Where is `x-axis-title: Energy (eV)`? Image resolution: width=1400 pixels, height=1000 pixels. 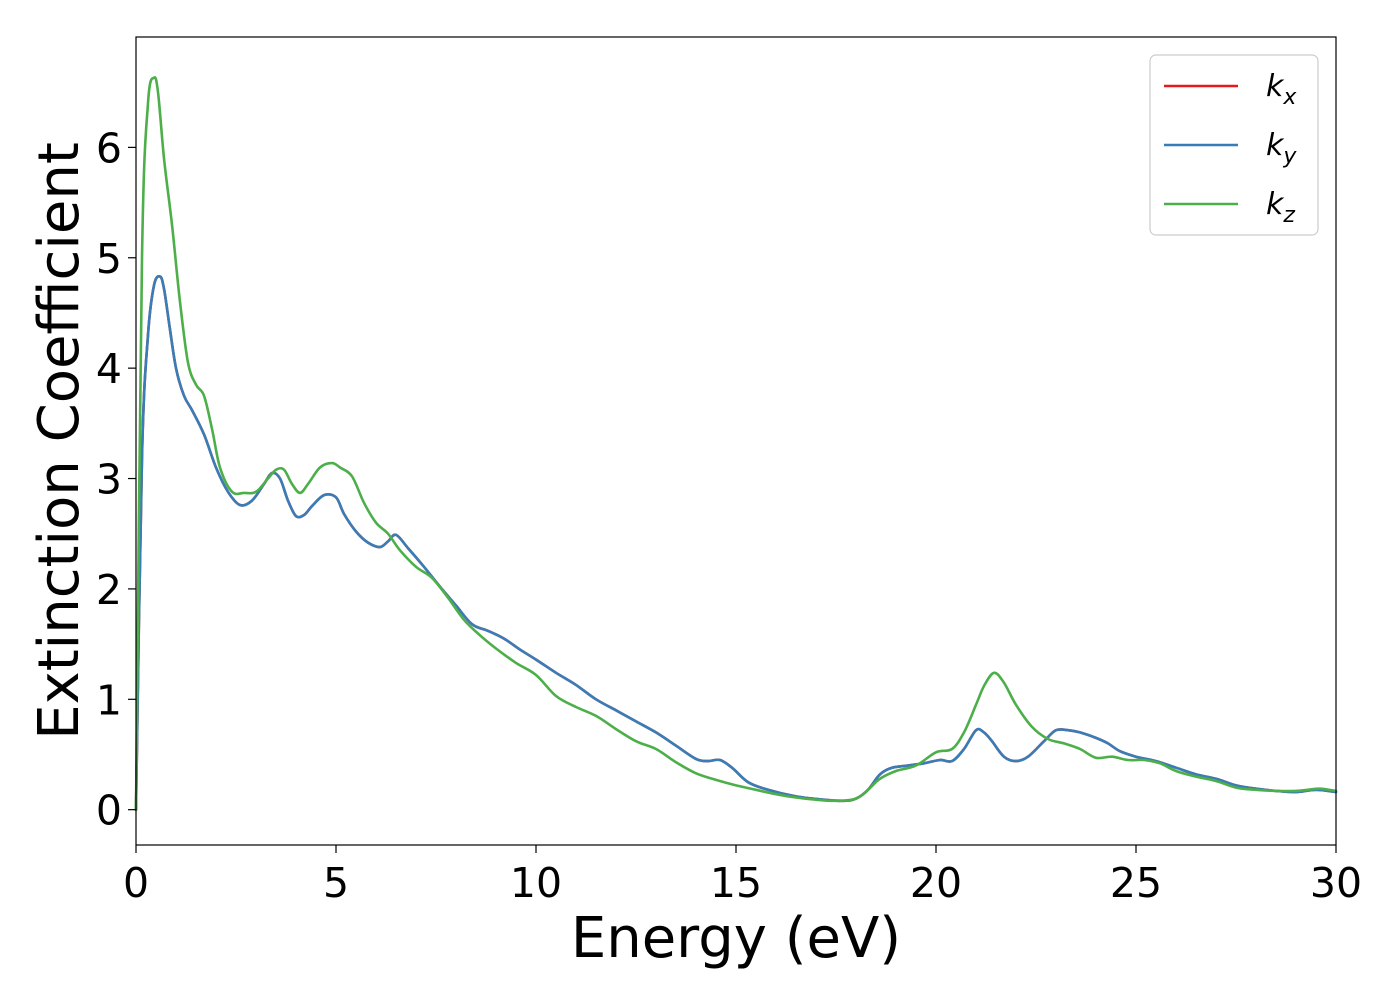 x-axis-title: Energy (eV) is located at coordinates (736, 938).